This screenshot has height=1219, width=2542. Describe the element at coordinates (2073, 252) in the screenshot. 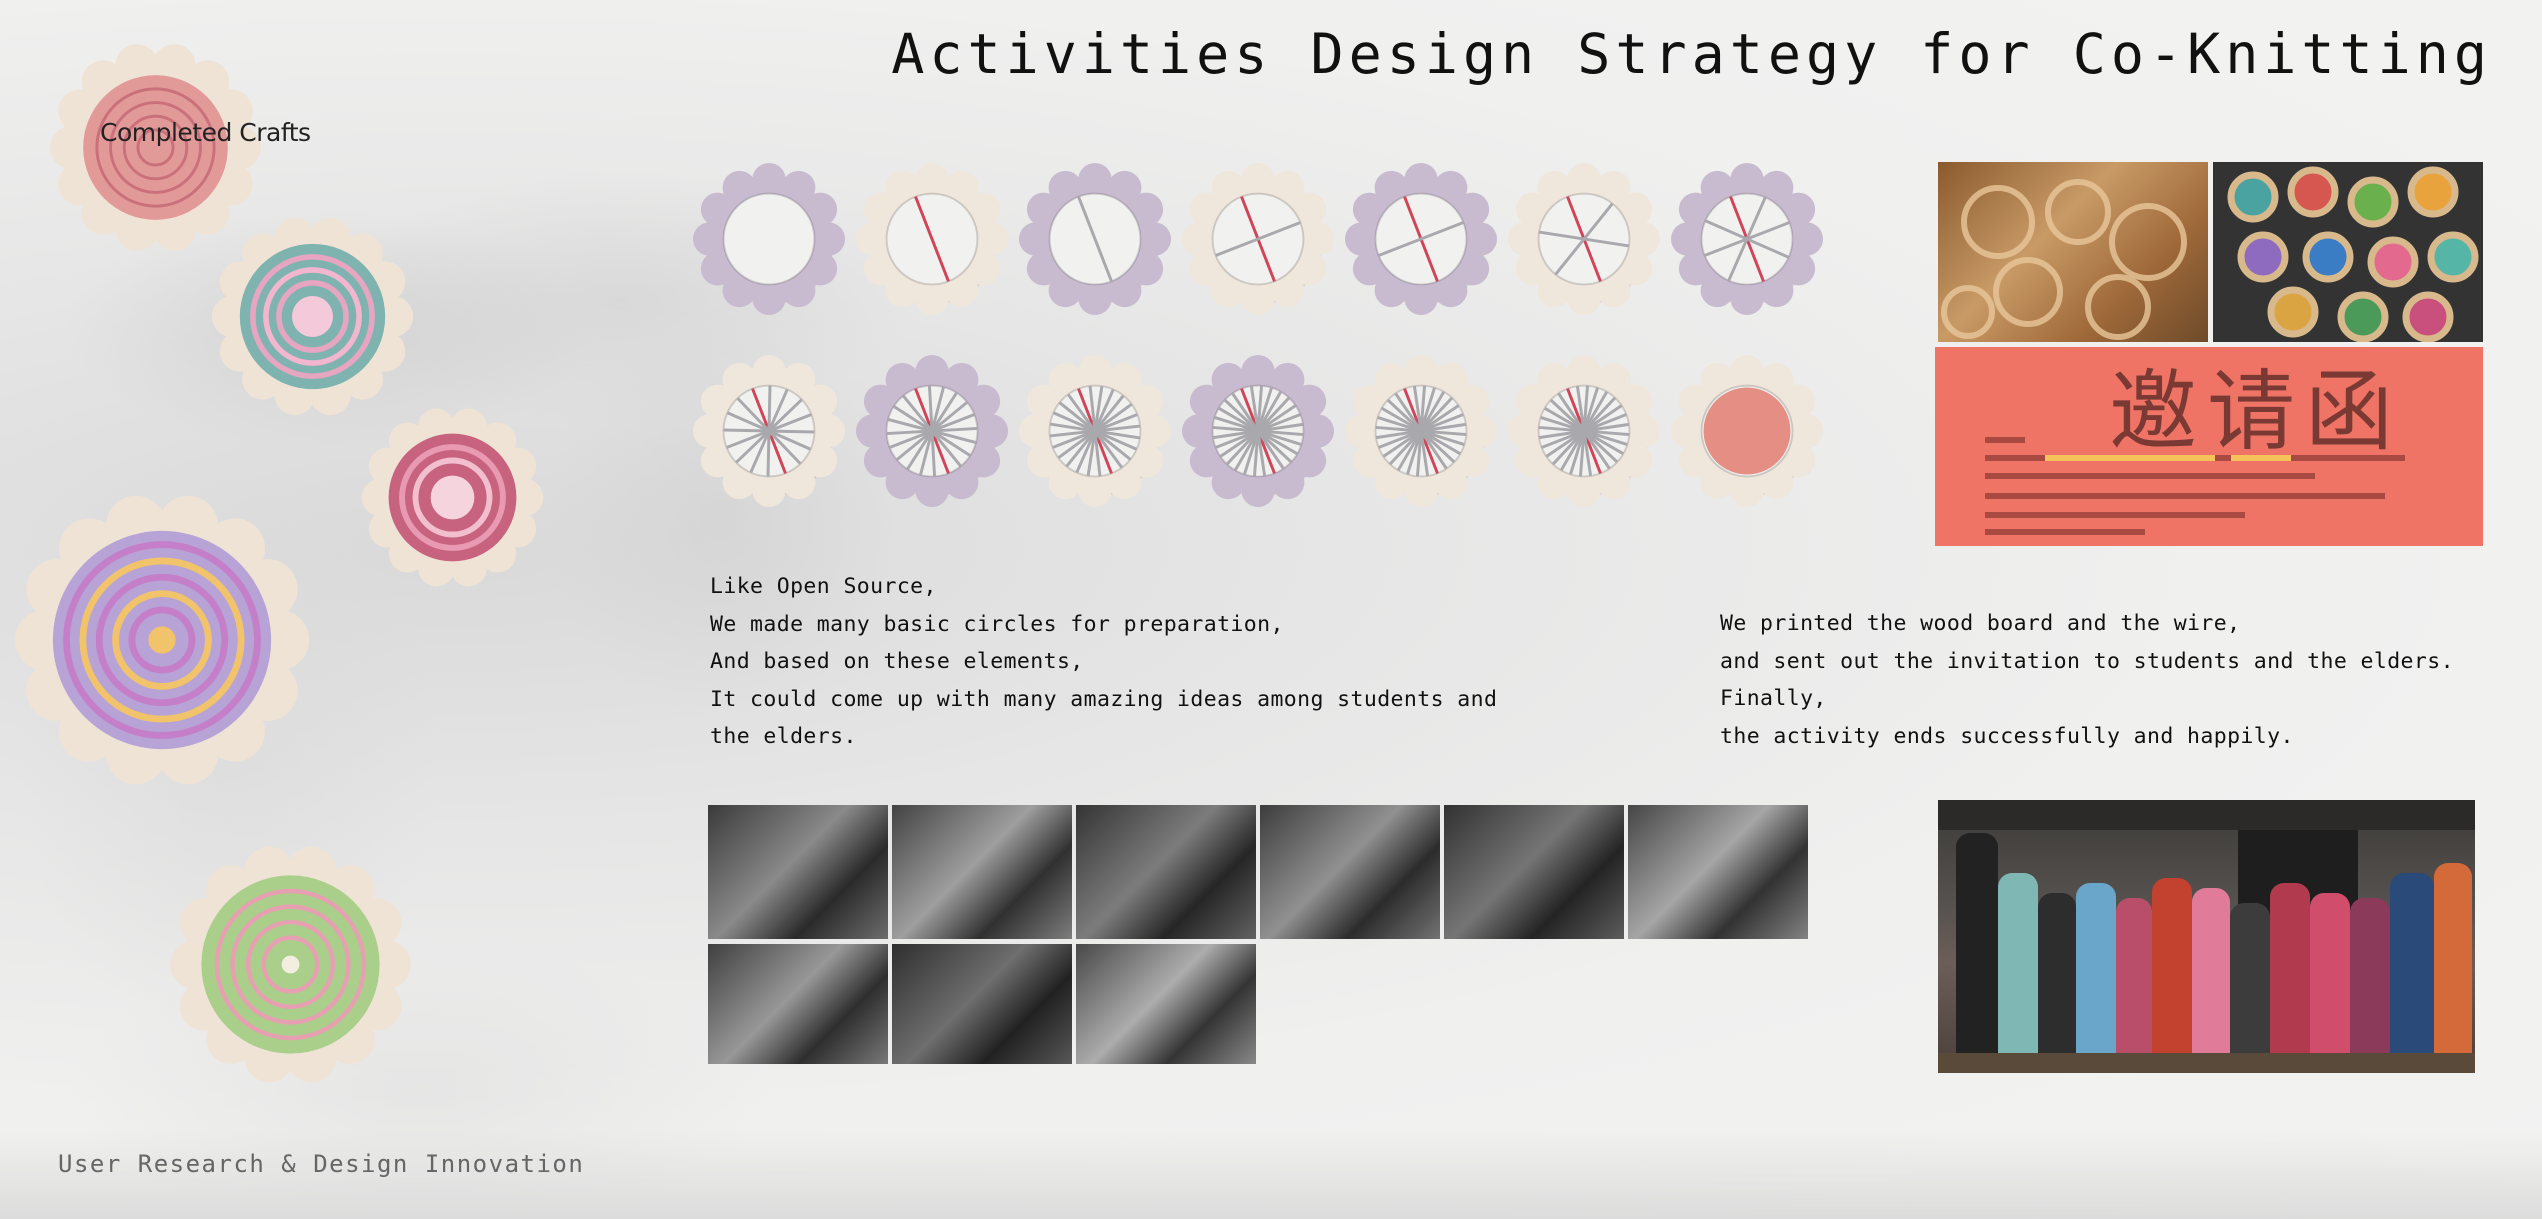

I see `wood-boards-photo` at that location.